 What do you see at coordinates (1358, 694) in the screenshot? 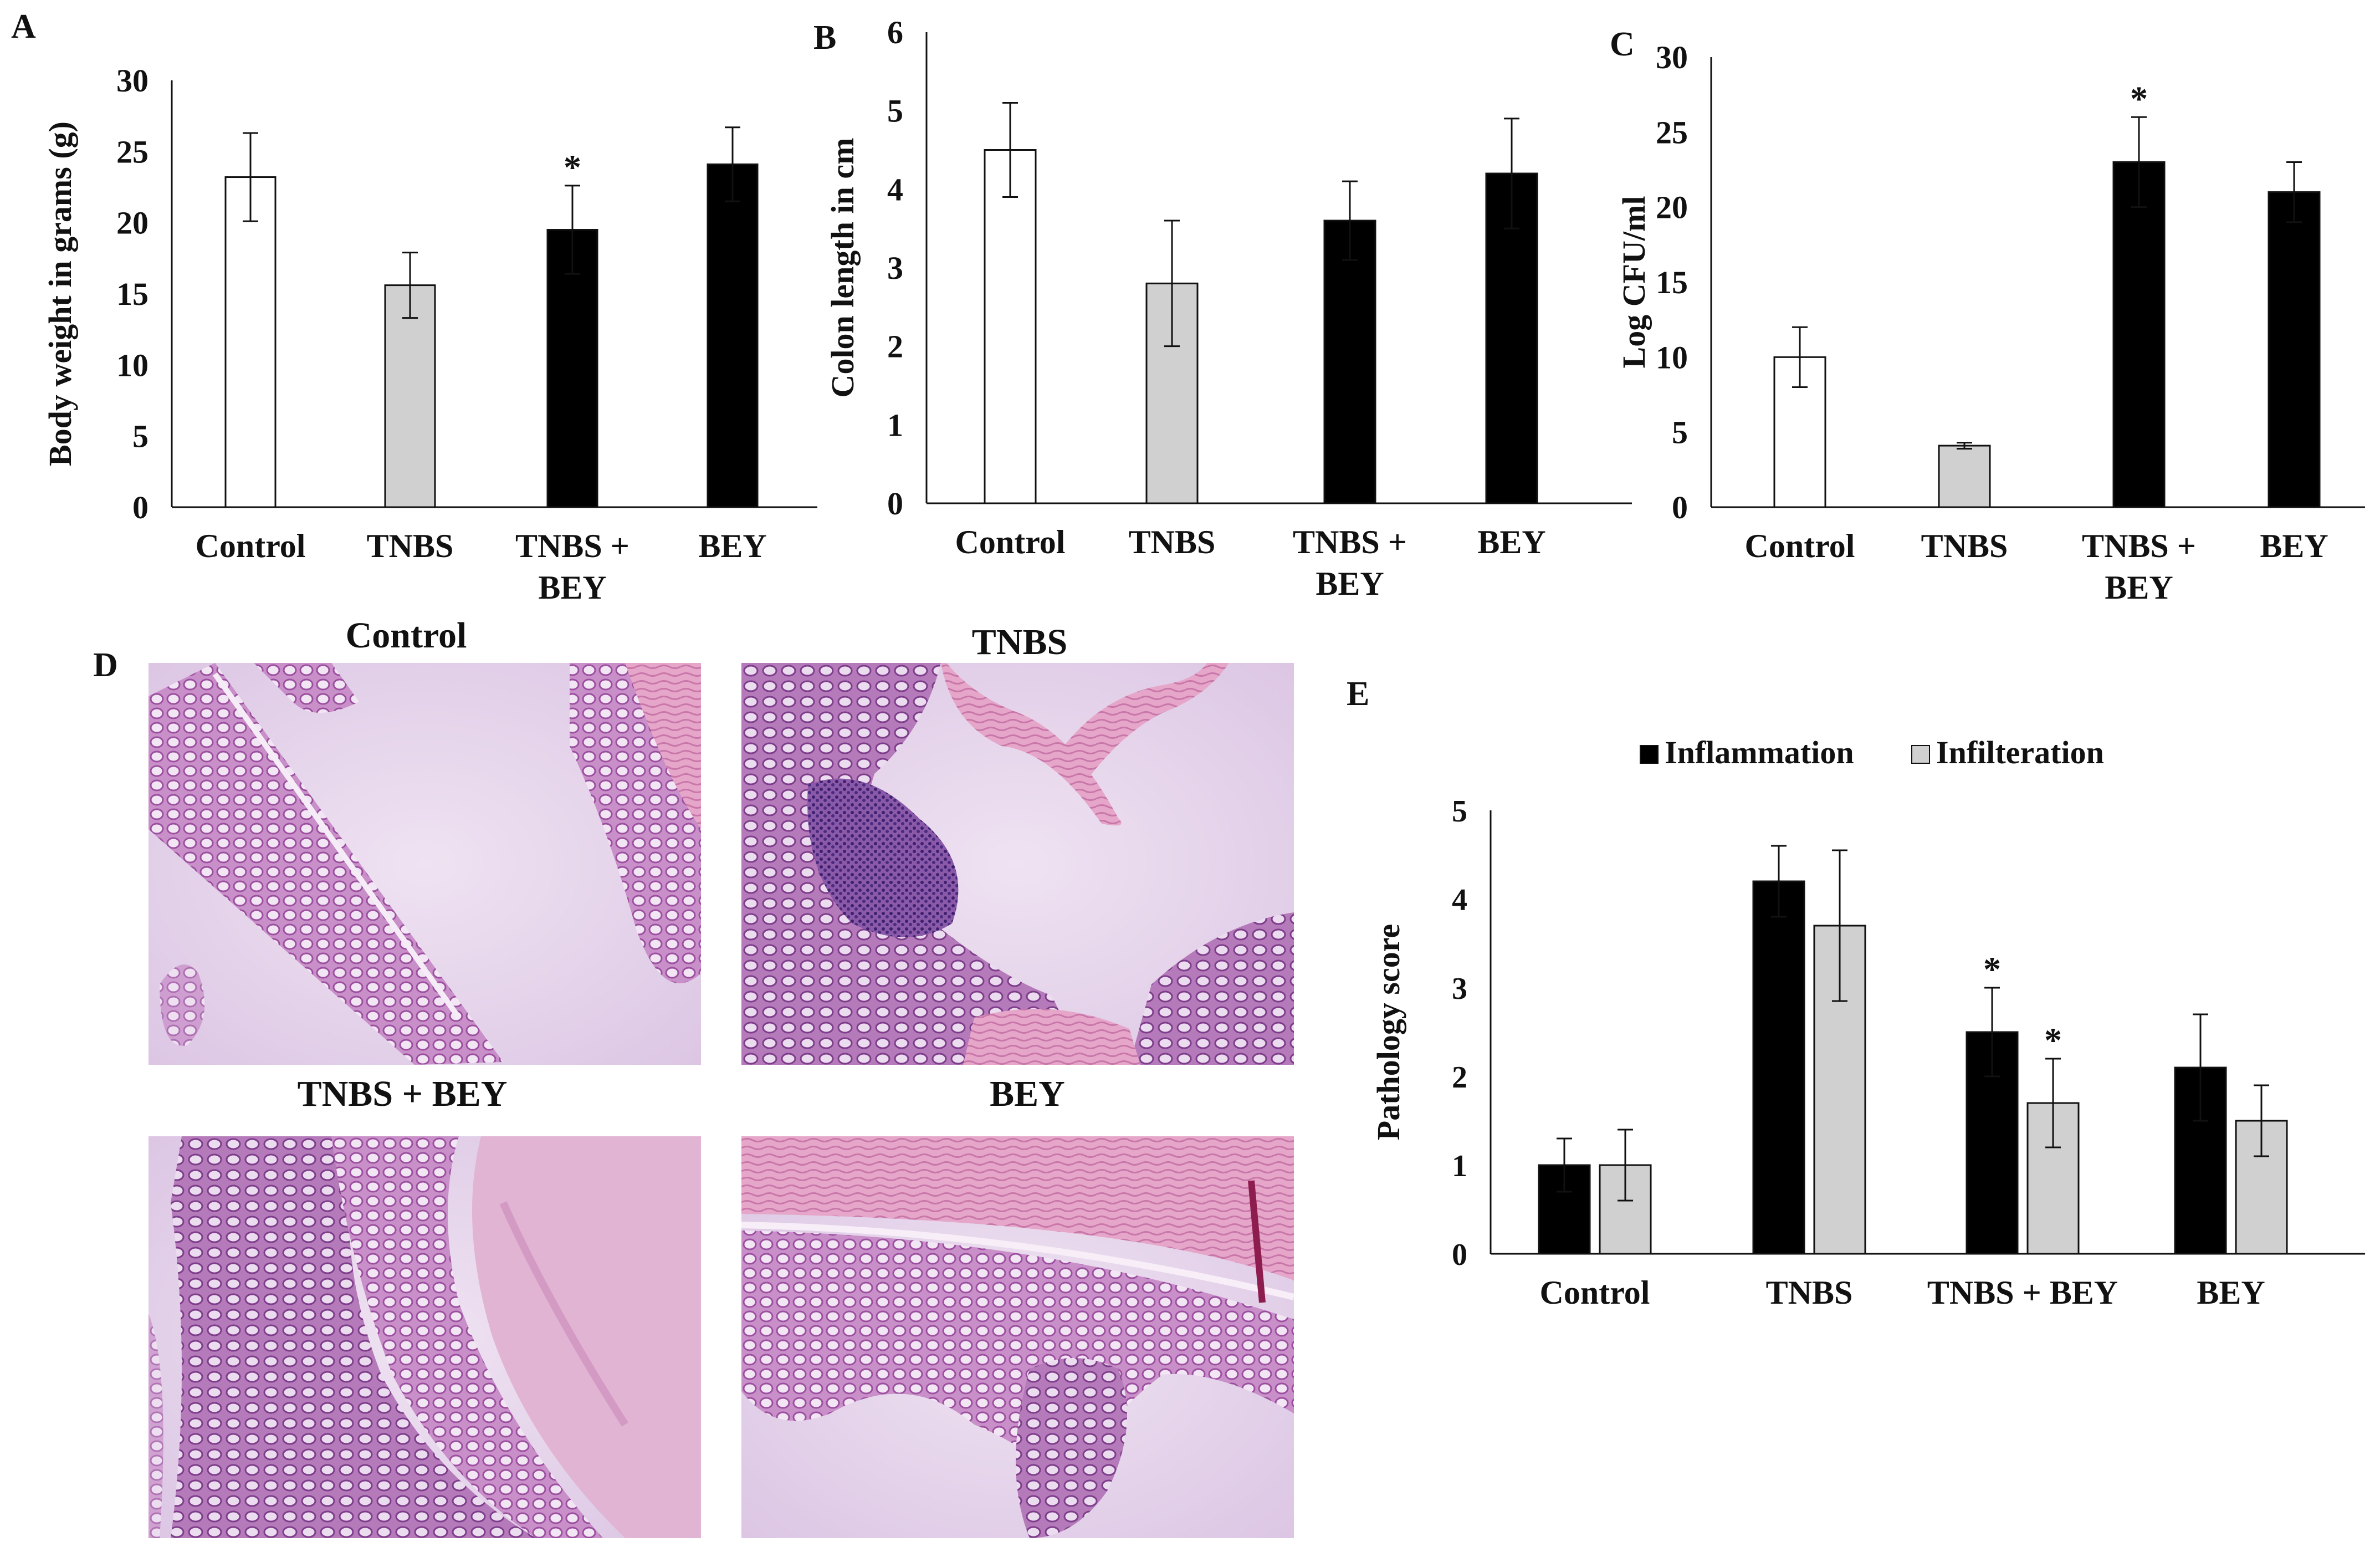
I see `panel-label-e: E` at bounding box center [1358, 694].